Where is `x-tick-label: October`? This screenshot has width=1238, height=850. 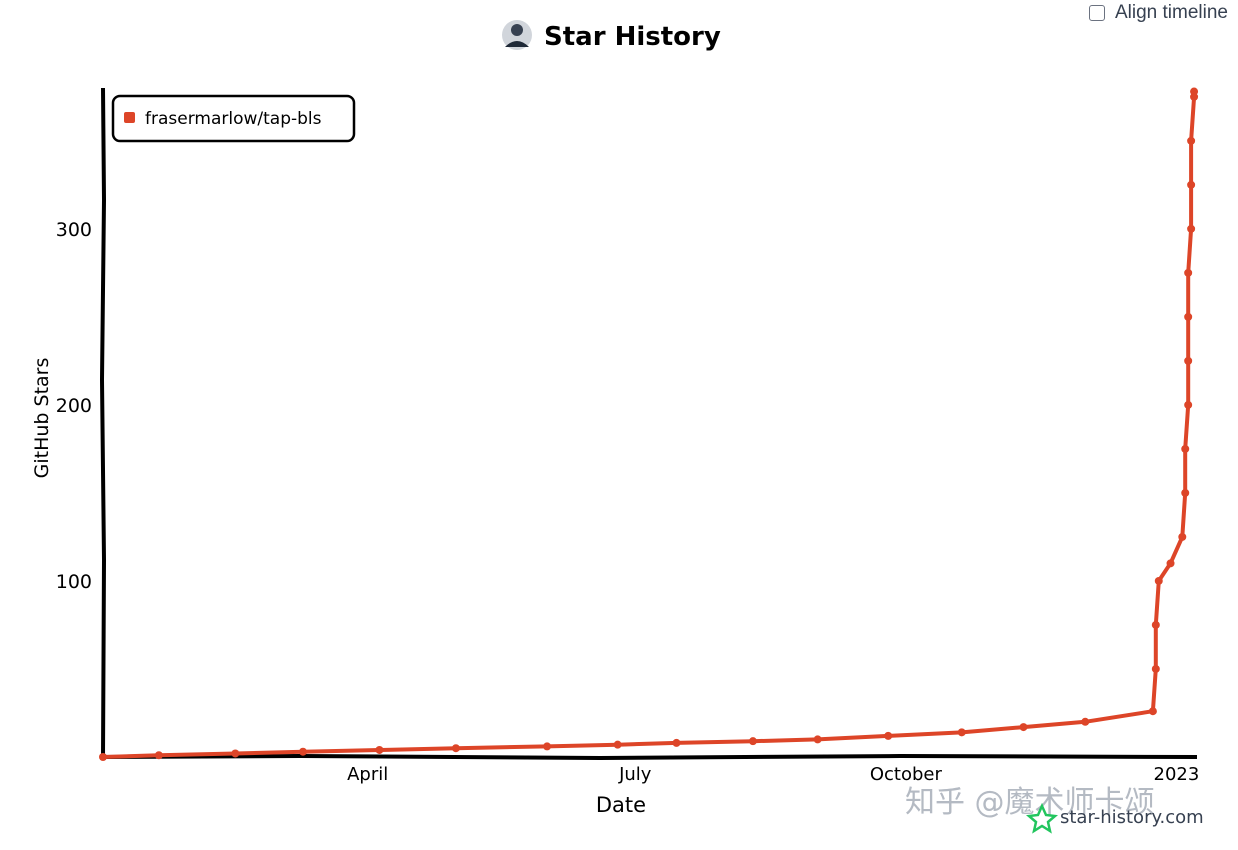
x-tick-label: October is located at coordinates (906, 774).